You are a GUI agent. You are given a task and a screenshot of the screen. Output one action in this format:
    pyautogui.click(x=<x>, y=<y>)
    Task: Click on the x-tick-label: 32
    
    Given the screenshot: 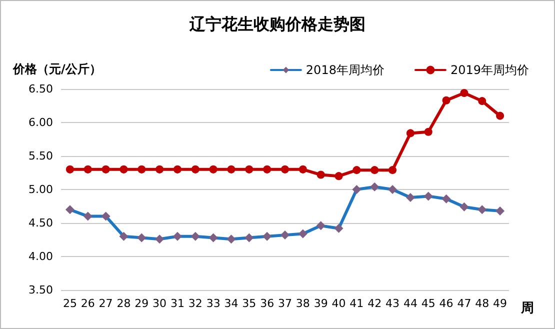 What is the action you would take?
    pyautogui.click(x=195, y=303)
    